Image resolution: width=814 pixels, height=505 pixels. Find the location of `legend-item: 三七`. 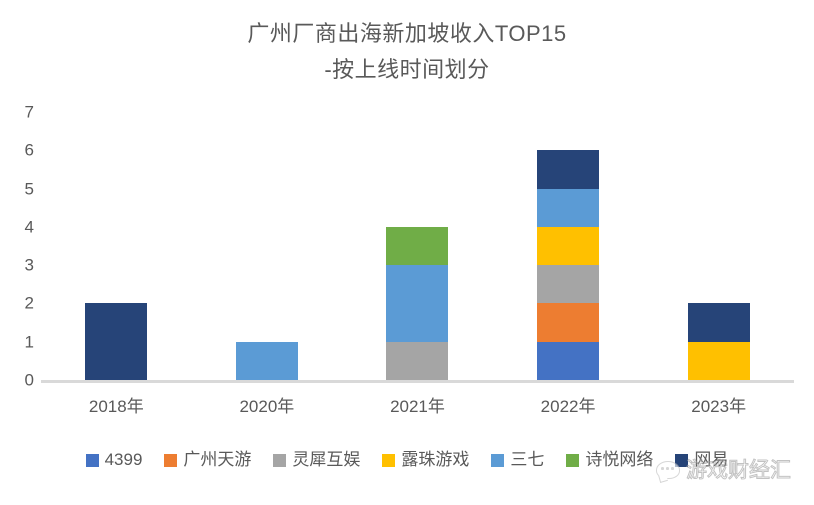

legend-item: 三七 is located at coordinates (517, 460).